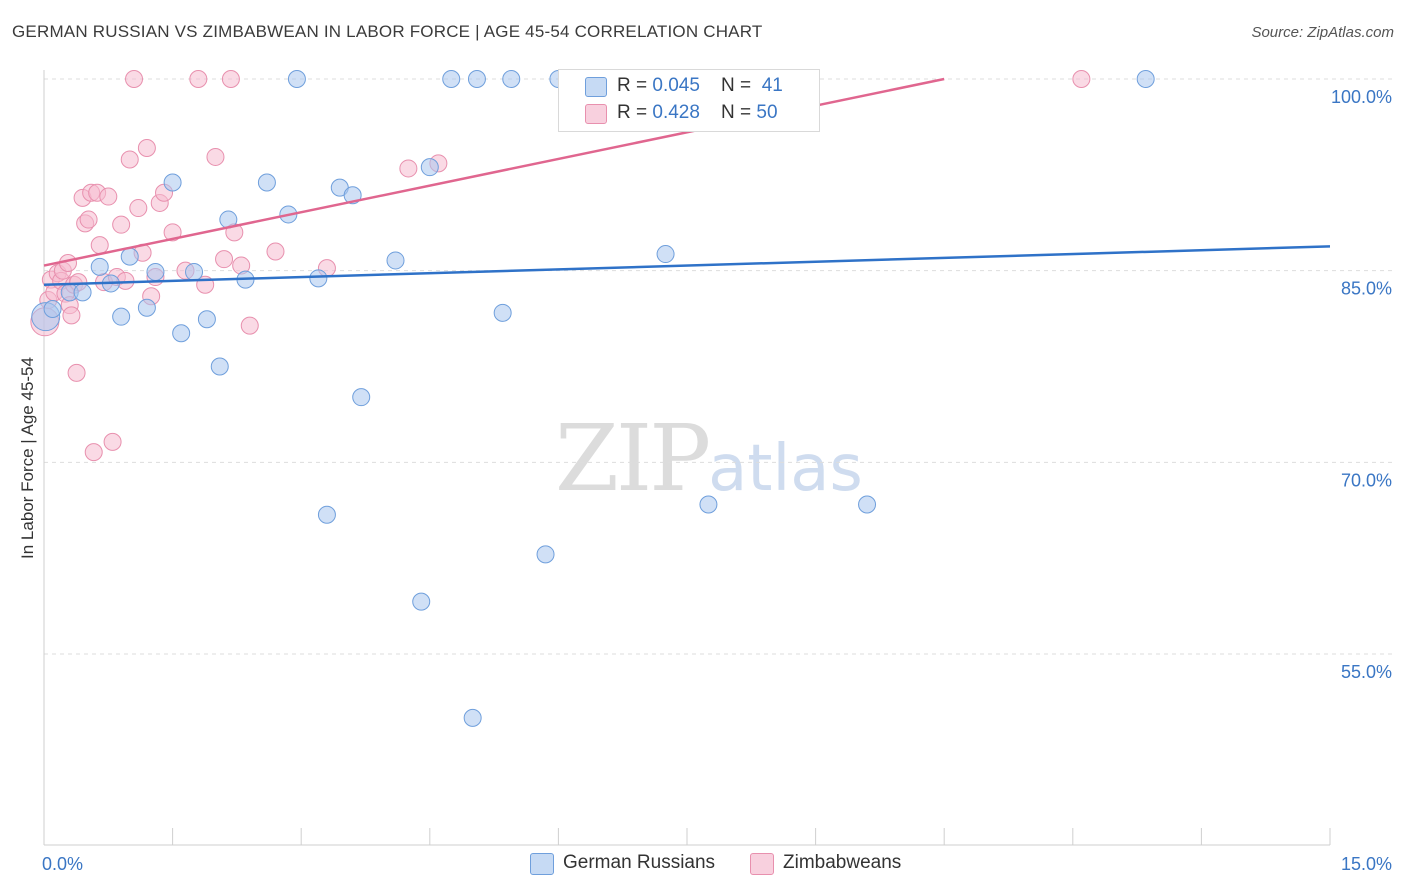 This screenshot has height=892, width=1406. Describe the element at coordinates (687, 265) in the screenshot. I see `german-russians-trend-line` at that location.